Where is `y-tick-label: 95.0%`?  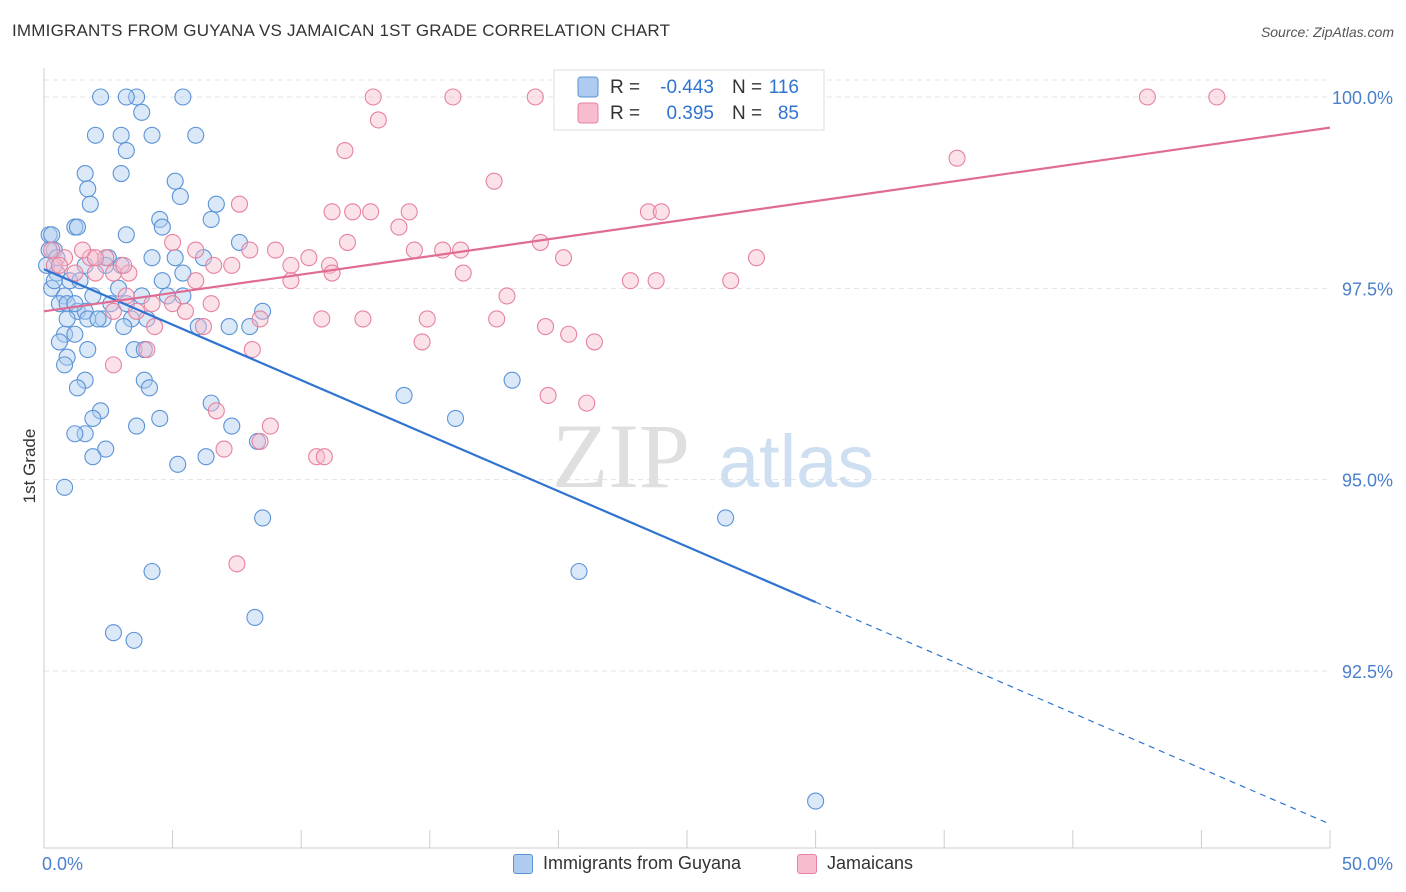 y-tick-label: 95.0% is located at coordinates (1367, 481).